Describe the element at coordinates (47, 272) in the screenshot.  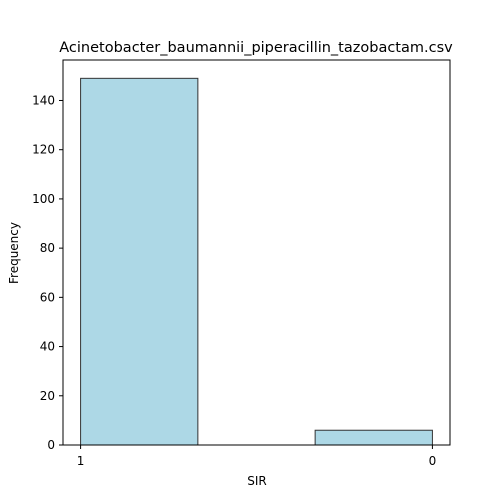
I see `y-axis-ticks: 0 20 40 60 80 100 120 140` at that location.